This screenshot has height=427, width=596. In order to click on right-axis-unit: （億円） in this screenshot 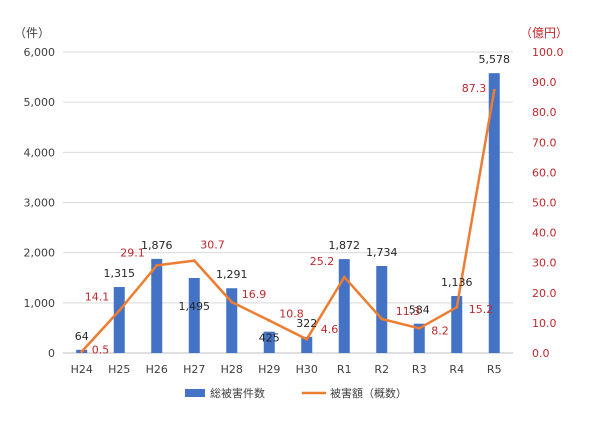, I will do `click(544, 33)`.